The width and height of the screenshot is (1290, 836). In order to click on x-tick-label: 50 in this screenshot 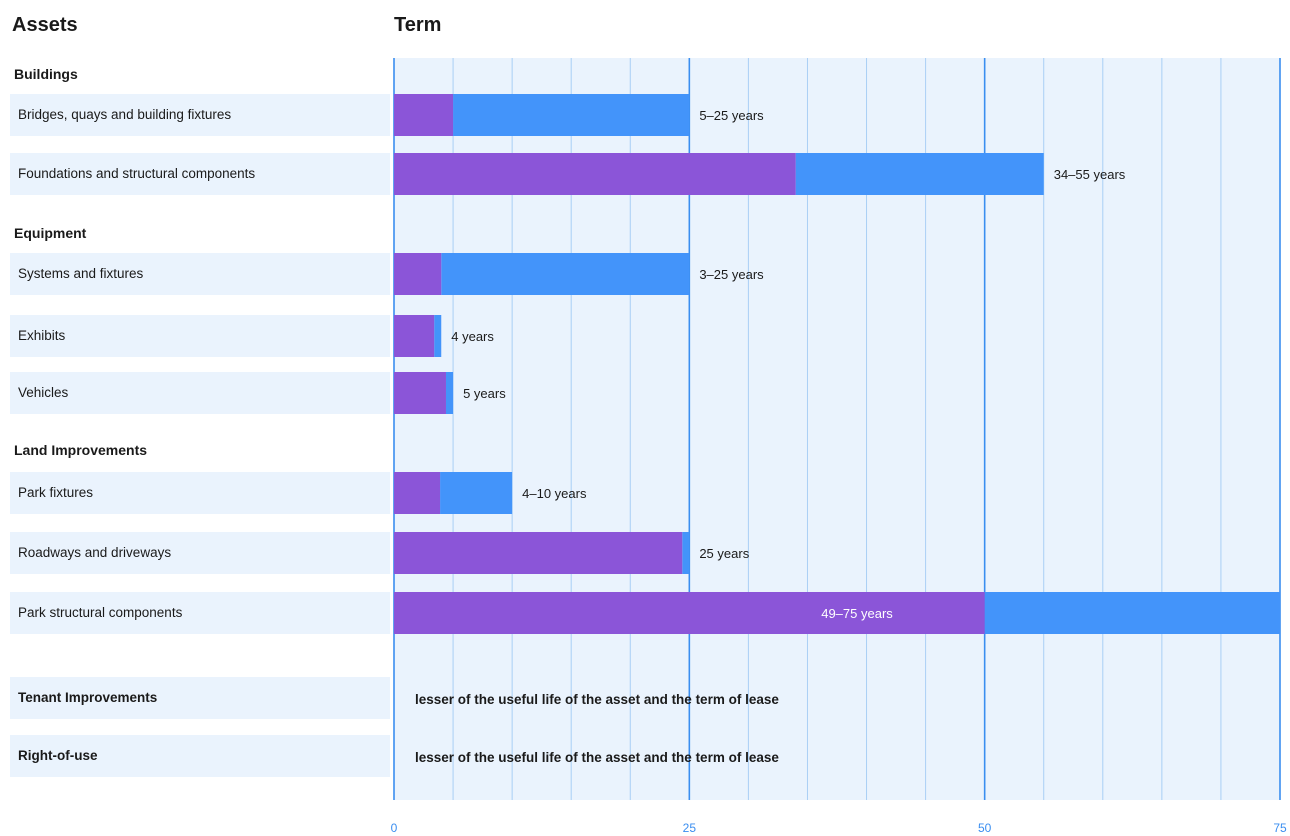, I will do `click(985, 828)`.